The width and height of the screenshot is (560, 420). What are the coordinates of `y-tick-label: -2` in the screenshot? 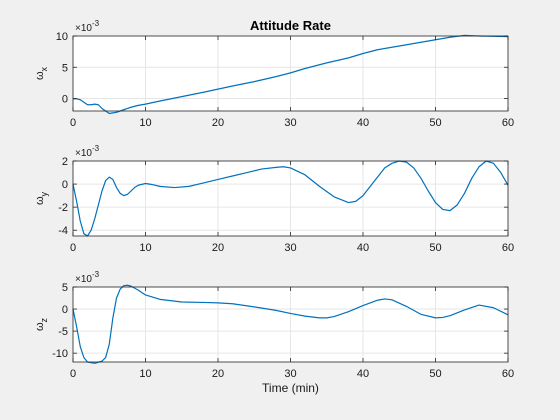 It's located at (63, 208).